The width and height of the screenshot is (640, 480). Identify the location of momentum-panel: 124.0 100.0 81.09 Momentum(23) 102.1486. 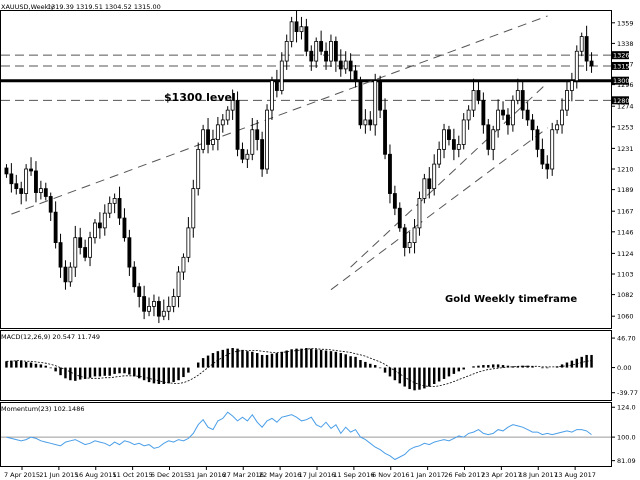
(318, 434).